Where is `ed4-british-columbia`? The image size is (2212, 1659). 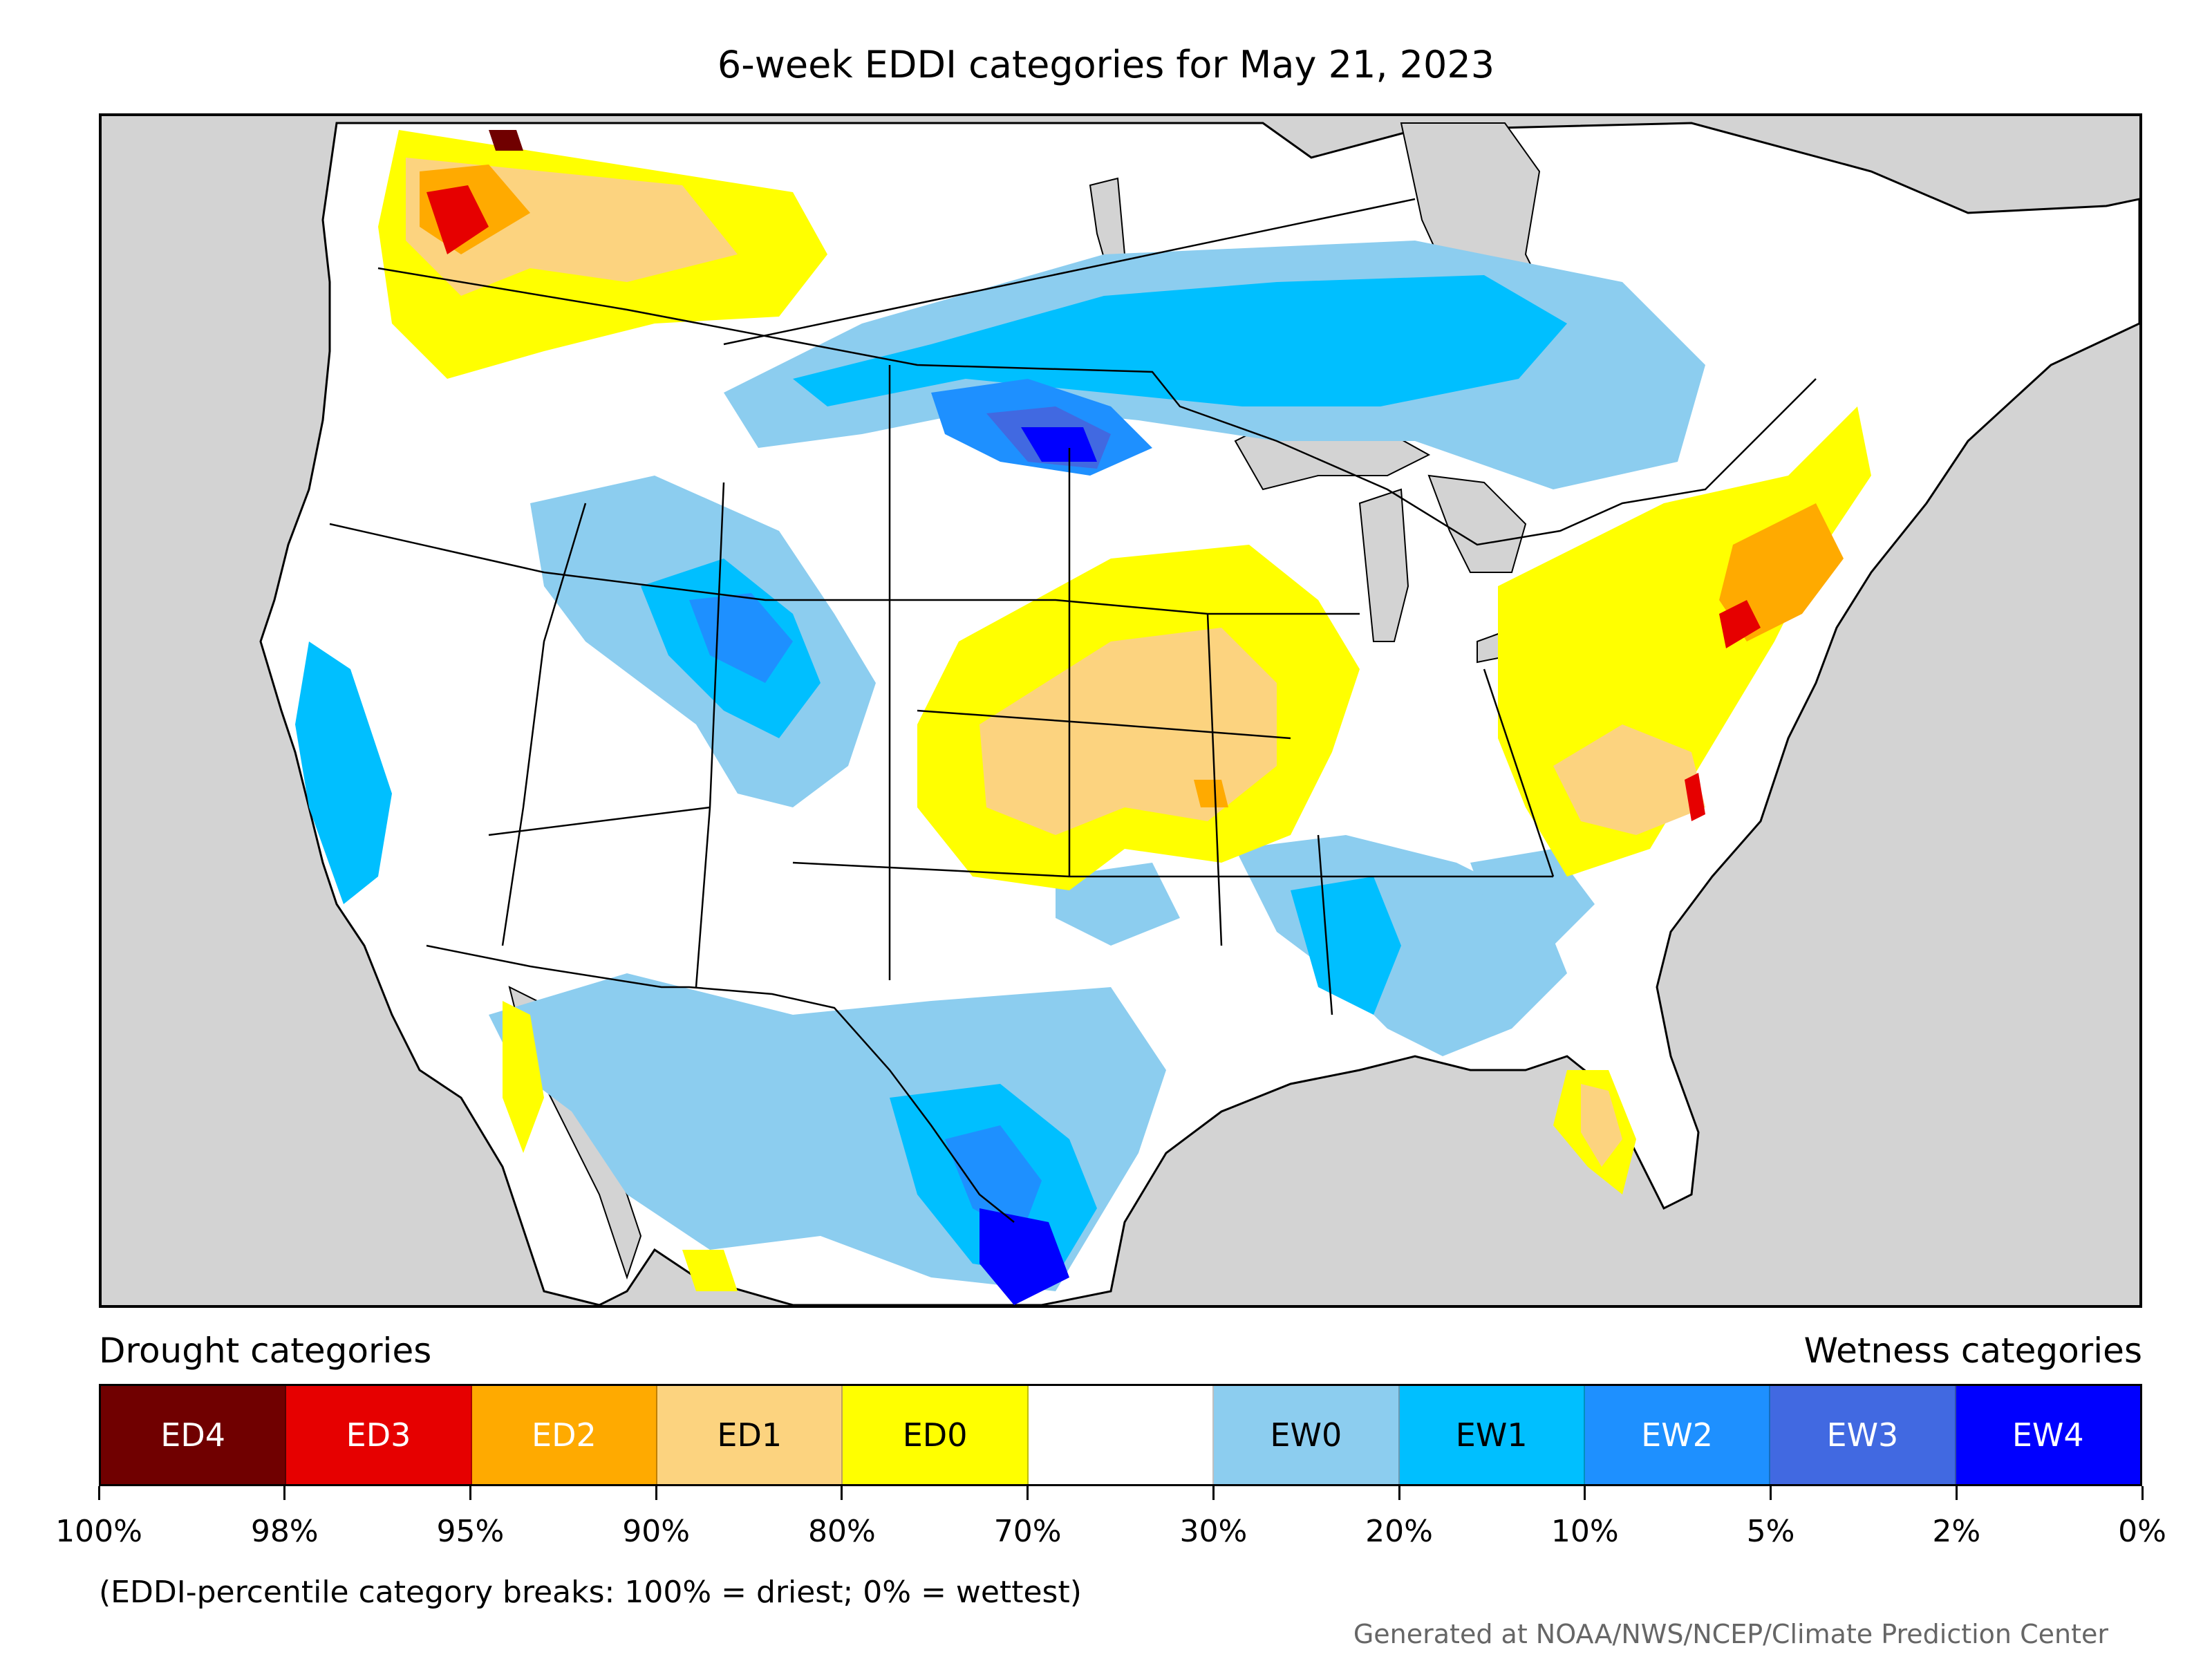 ed4-british-columbia is located at coordinates (506, 140).